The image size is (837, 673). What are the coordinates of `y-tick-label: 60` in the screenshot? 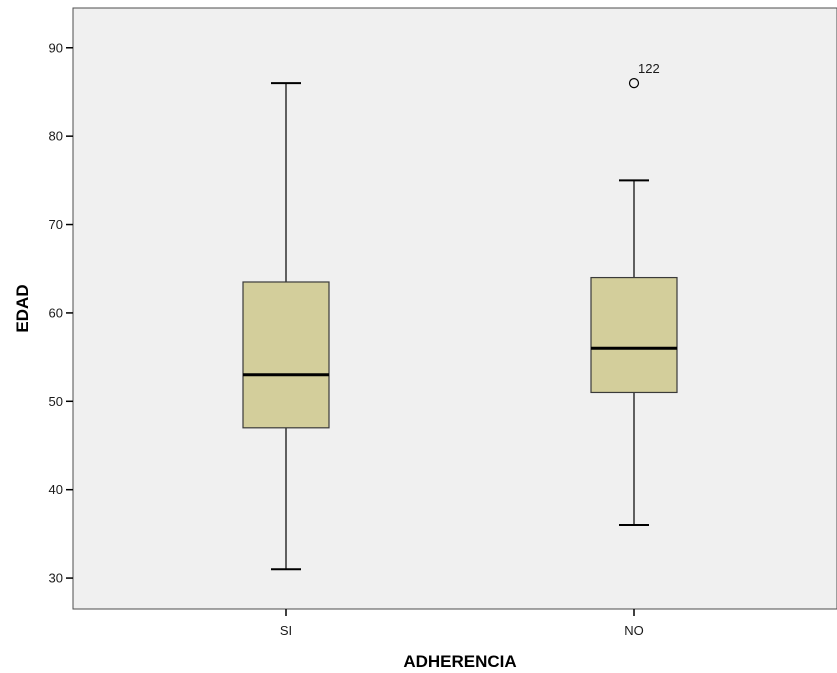 It's located at (56, 312).